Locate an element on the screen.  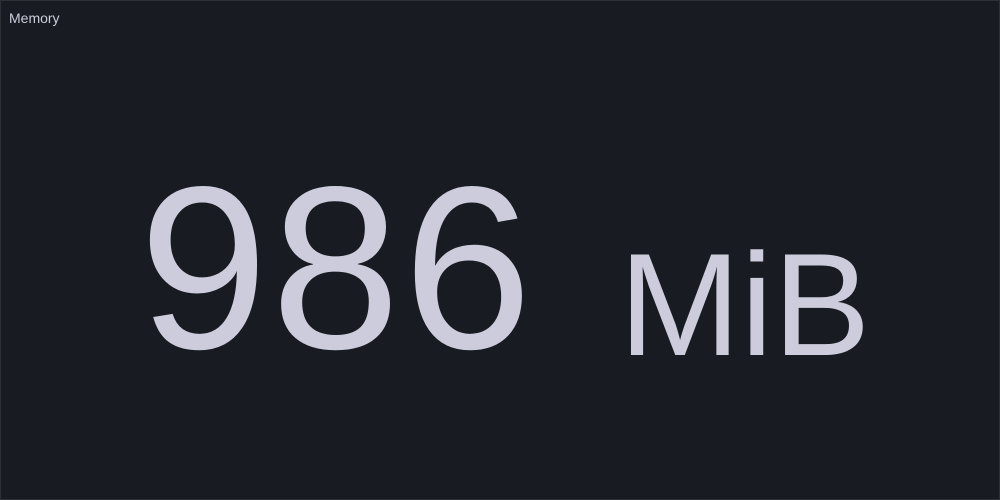
panel-header: Memory is located at coordinates (500, 18).